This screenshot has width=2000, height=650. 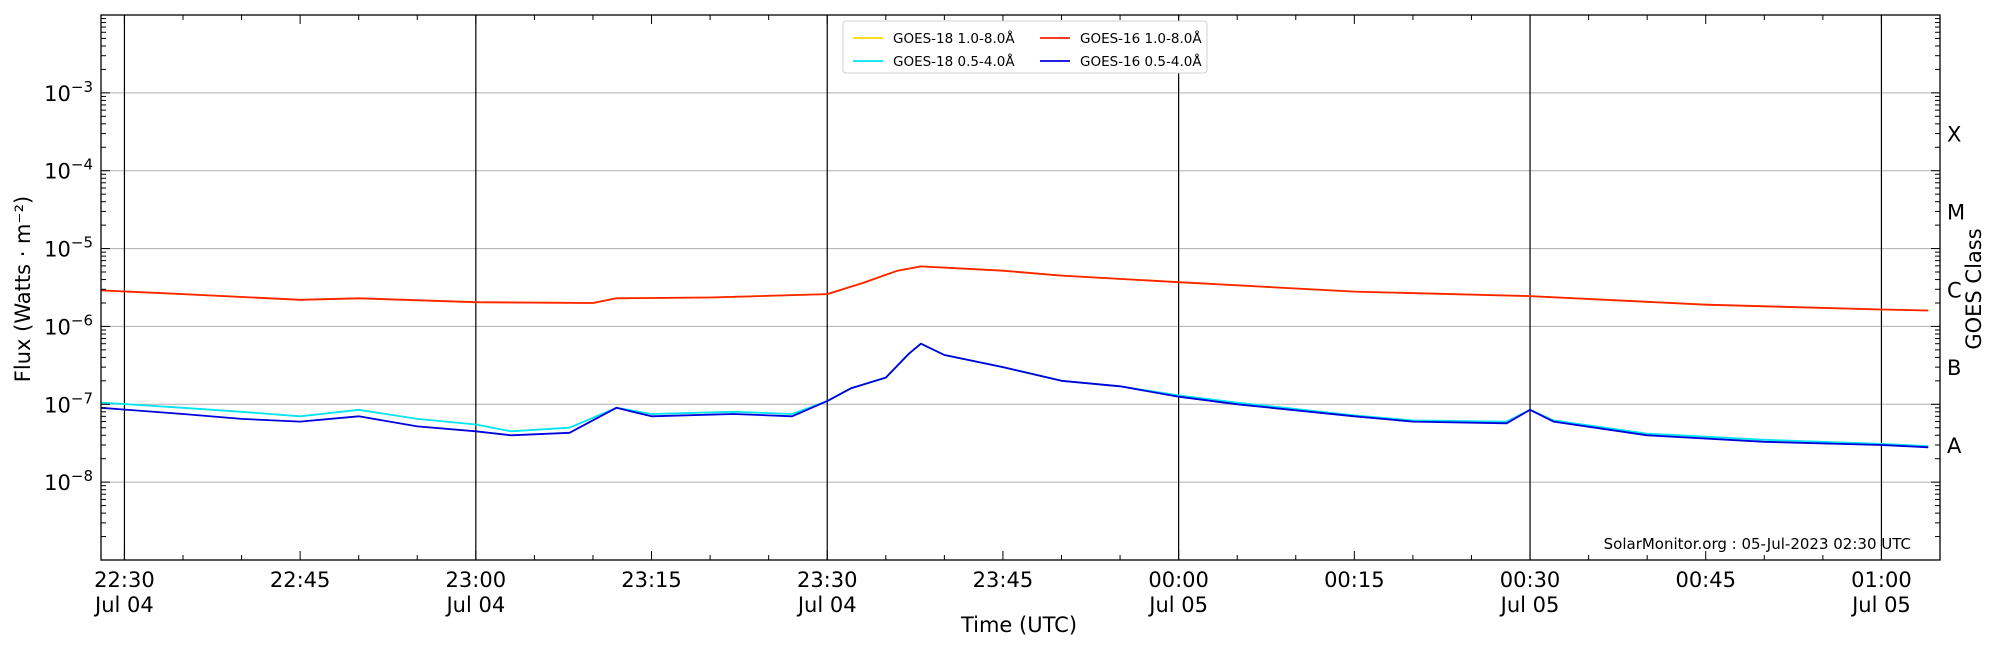 What do you see at coordinates (124, 580) in the screenshot?
I see `x-tick-label: 22:30` at bounding box center [124, 580].